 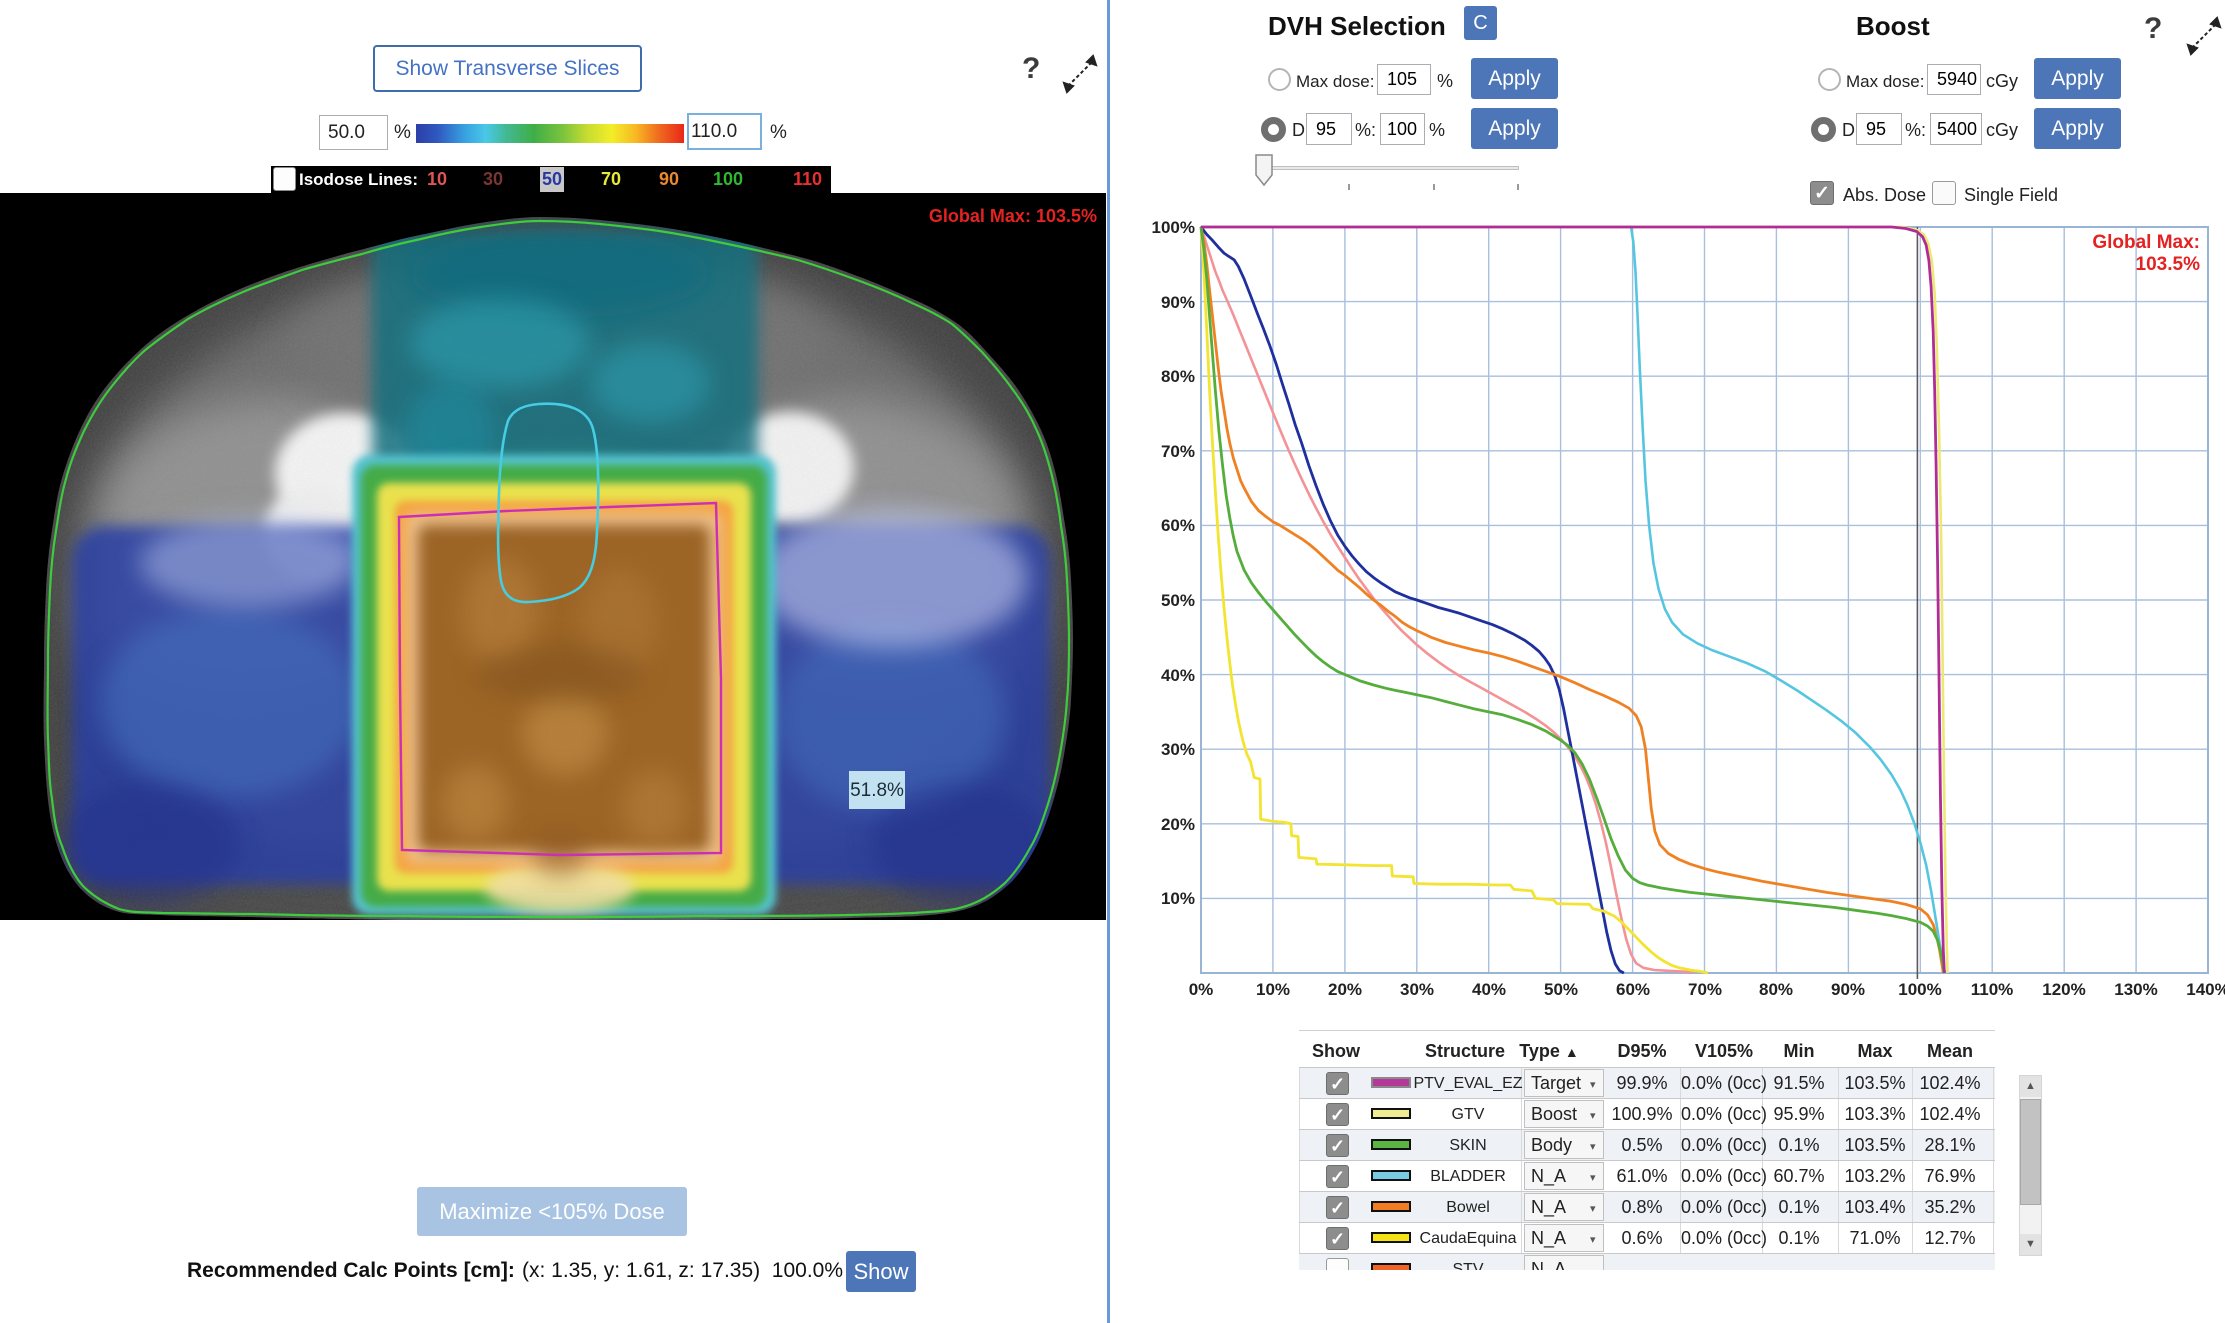 I want to click on svg-text: 103.5%, so click(x=2168, y=264).